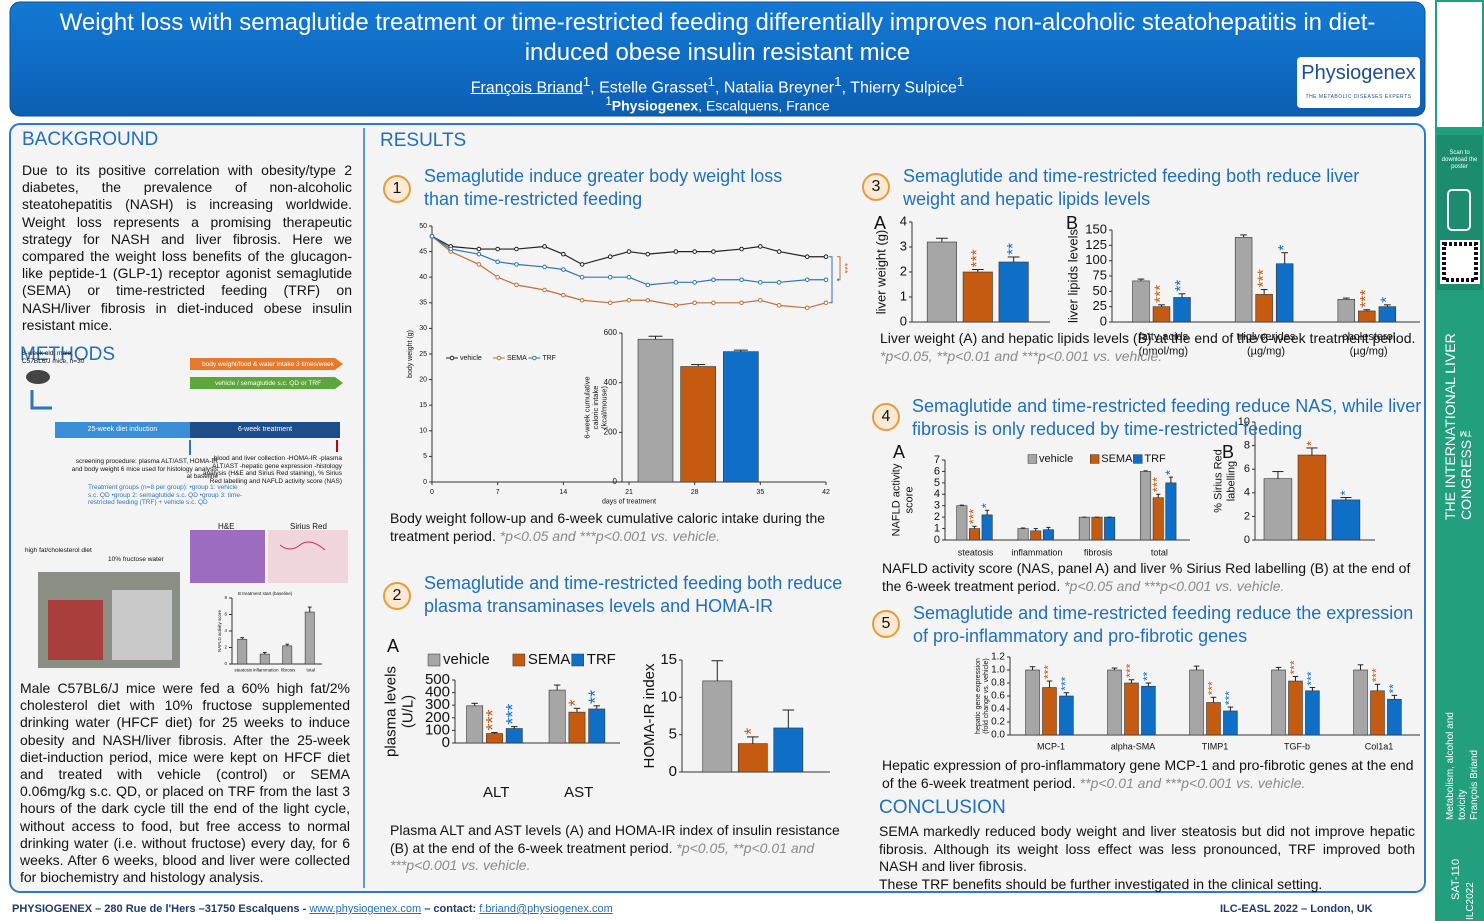 This screenshot has height=921, width=1484. What do you see at coordinates (365, 909) in the screenshot?
I see `footer-website: www.physiogenex.com` at bounding box center [365, 909].